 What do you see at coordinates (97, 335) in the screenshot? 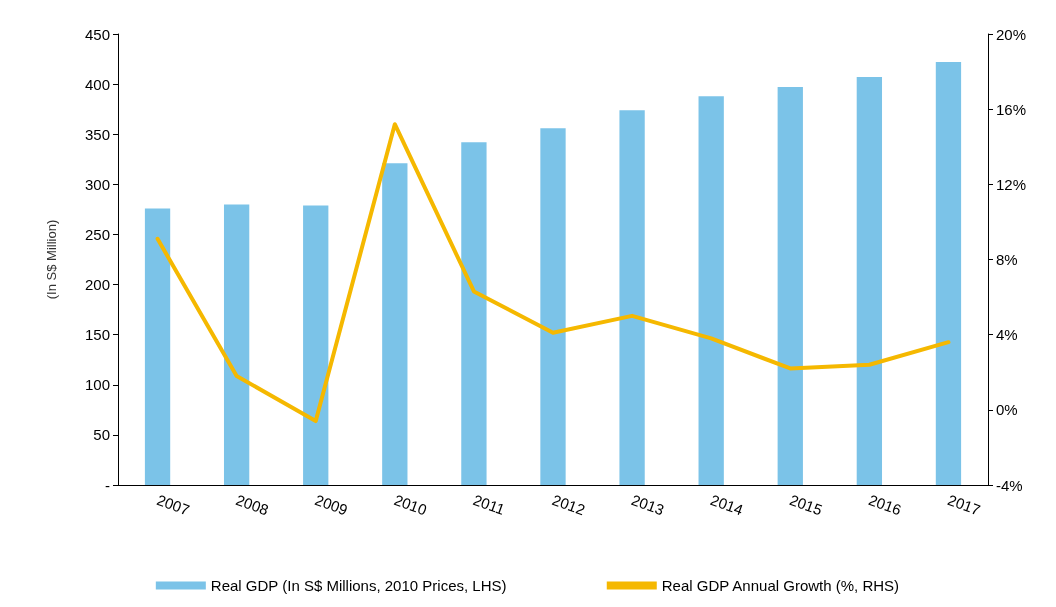
I see `y-tick-label: 150` at bounding box center [97, 335].